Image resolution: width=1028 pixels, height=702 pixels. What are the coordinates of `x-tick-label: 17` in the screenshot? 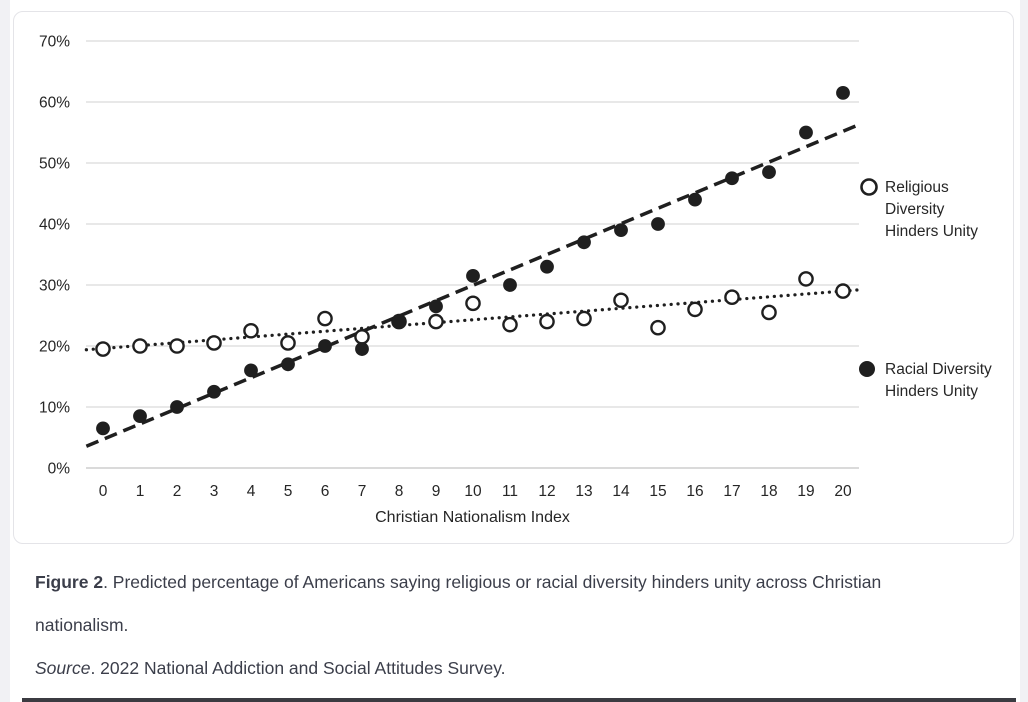 It's located at (731, 491).